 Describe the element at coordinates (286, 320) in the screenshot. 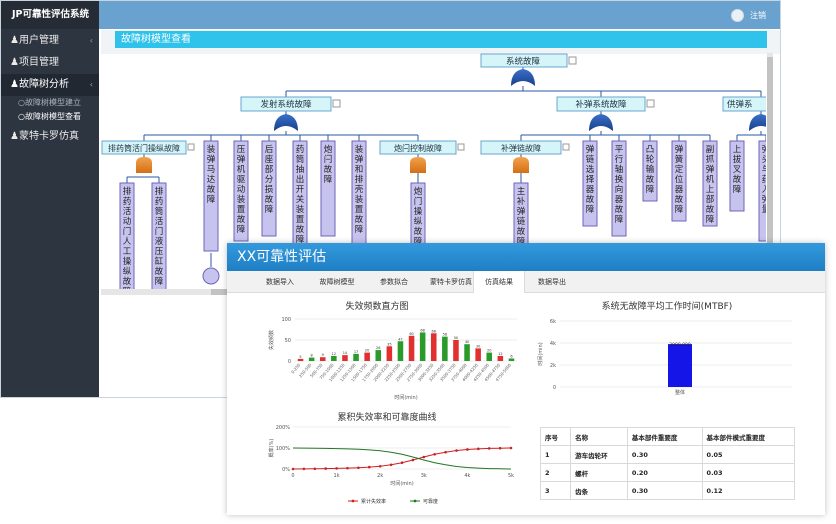

I see `y-tick-label: 100` at that location.